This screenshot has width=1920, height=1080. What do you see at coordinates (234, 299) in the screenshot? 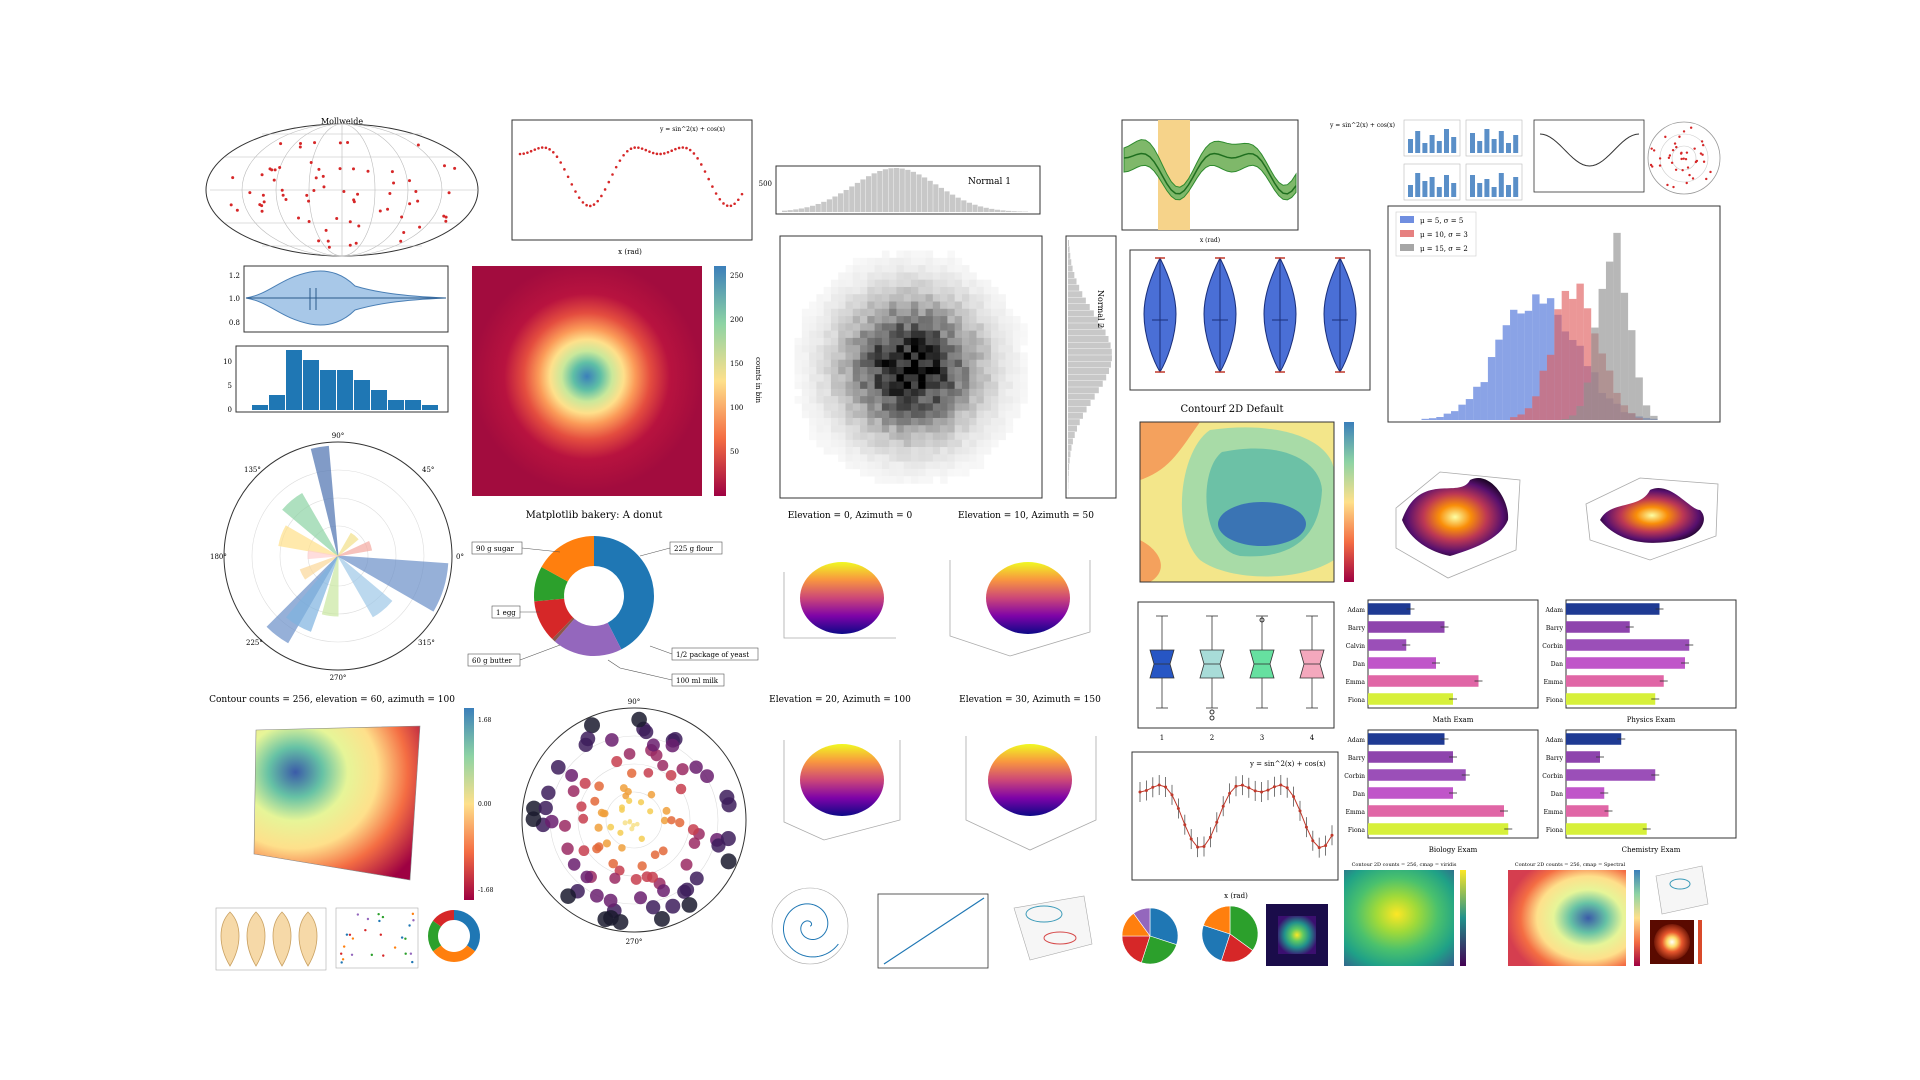
I see `violin-small-ytick-2: 1.0` at bounding box center [234, 299].